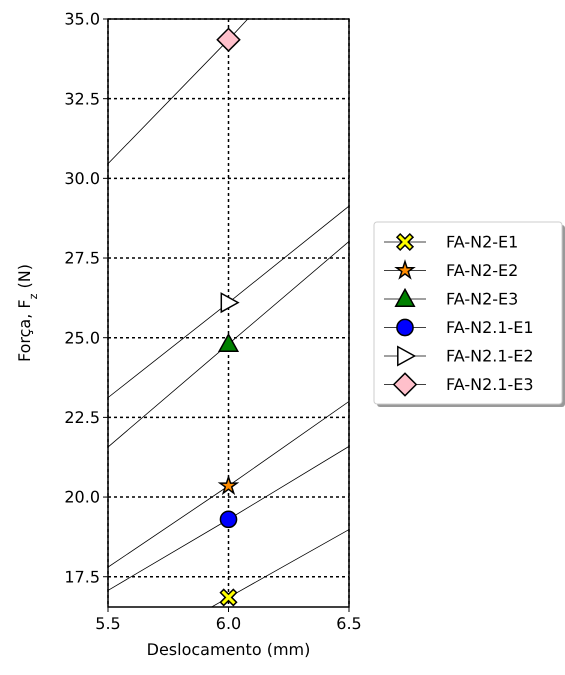  What do you see at coordinates (82, 417) in the screenshot?
I see `y-tick-label: 22.5` at bounding box center [82, 417].